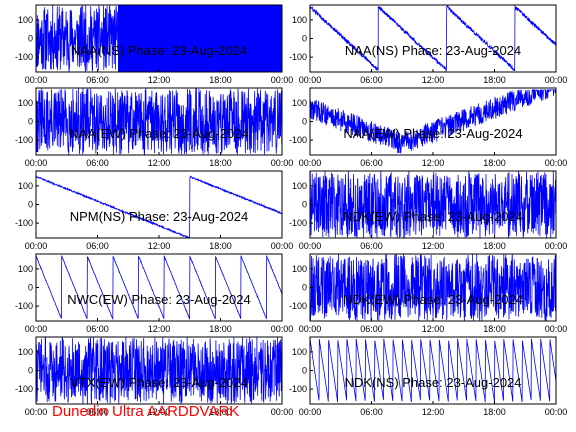 This screenshot has height=432, width=576. I want to click on panel-title: VTX(EW) Phase: 23-Aug-2024, so click(159, 382).